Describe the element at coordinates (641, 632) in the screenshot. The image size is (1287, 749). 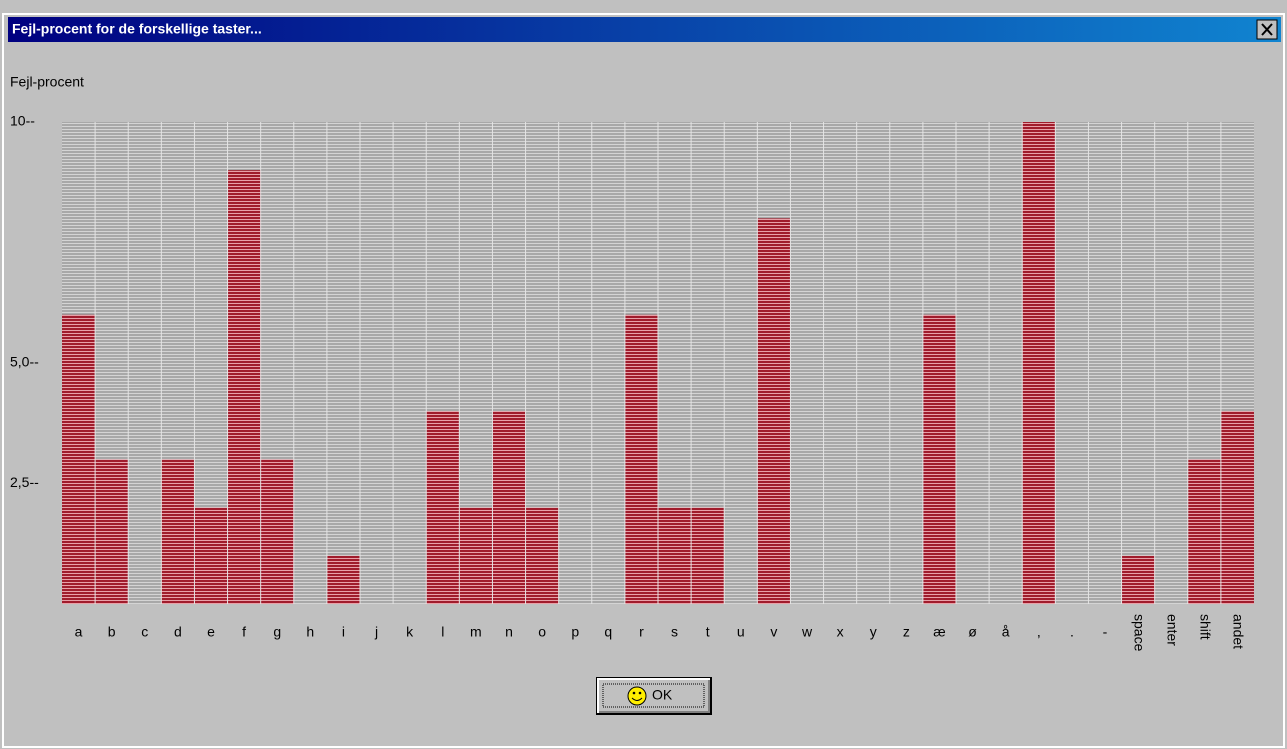
I see `x-tick-label: r` at that location.